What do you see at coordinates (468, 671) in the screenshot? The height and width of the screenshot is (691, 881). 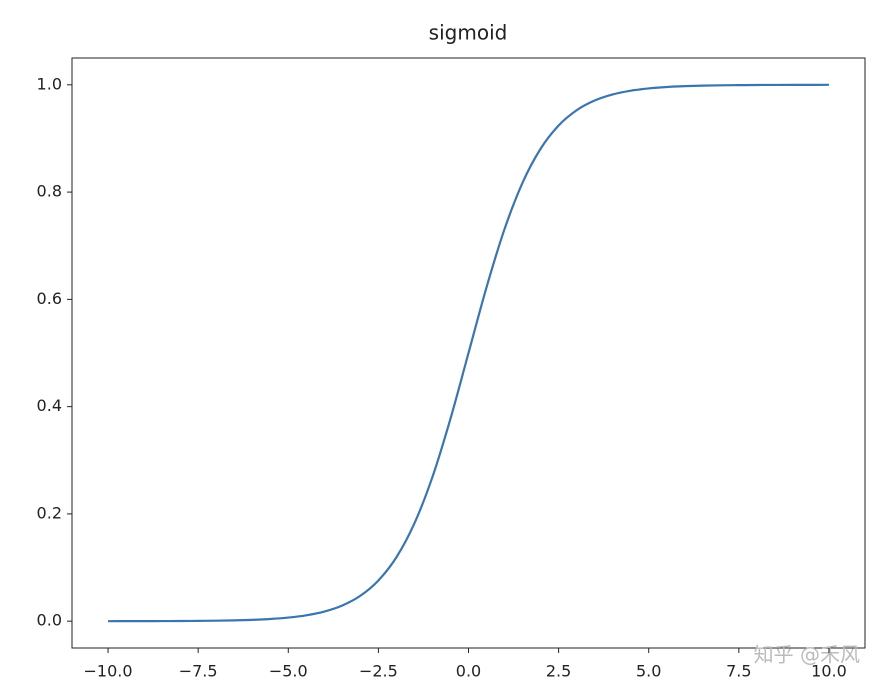 I see `x-tick-label: 0.0` at bounding box center [468, 671].